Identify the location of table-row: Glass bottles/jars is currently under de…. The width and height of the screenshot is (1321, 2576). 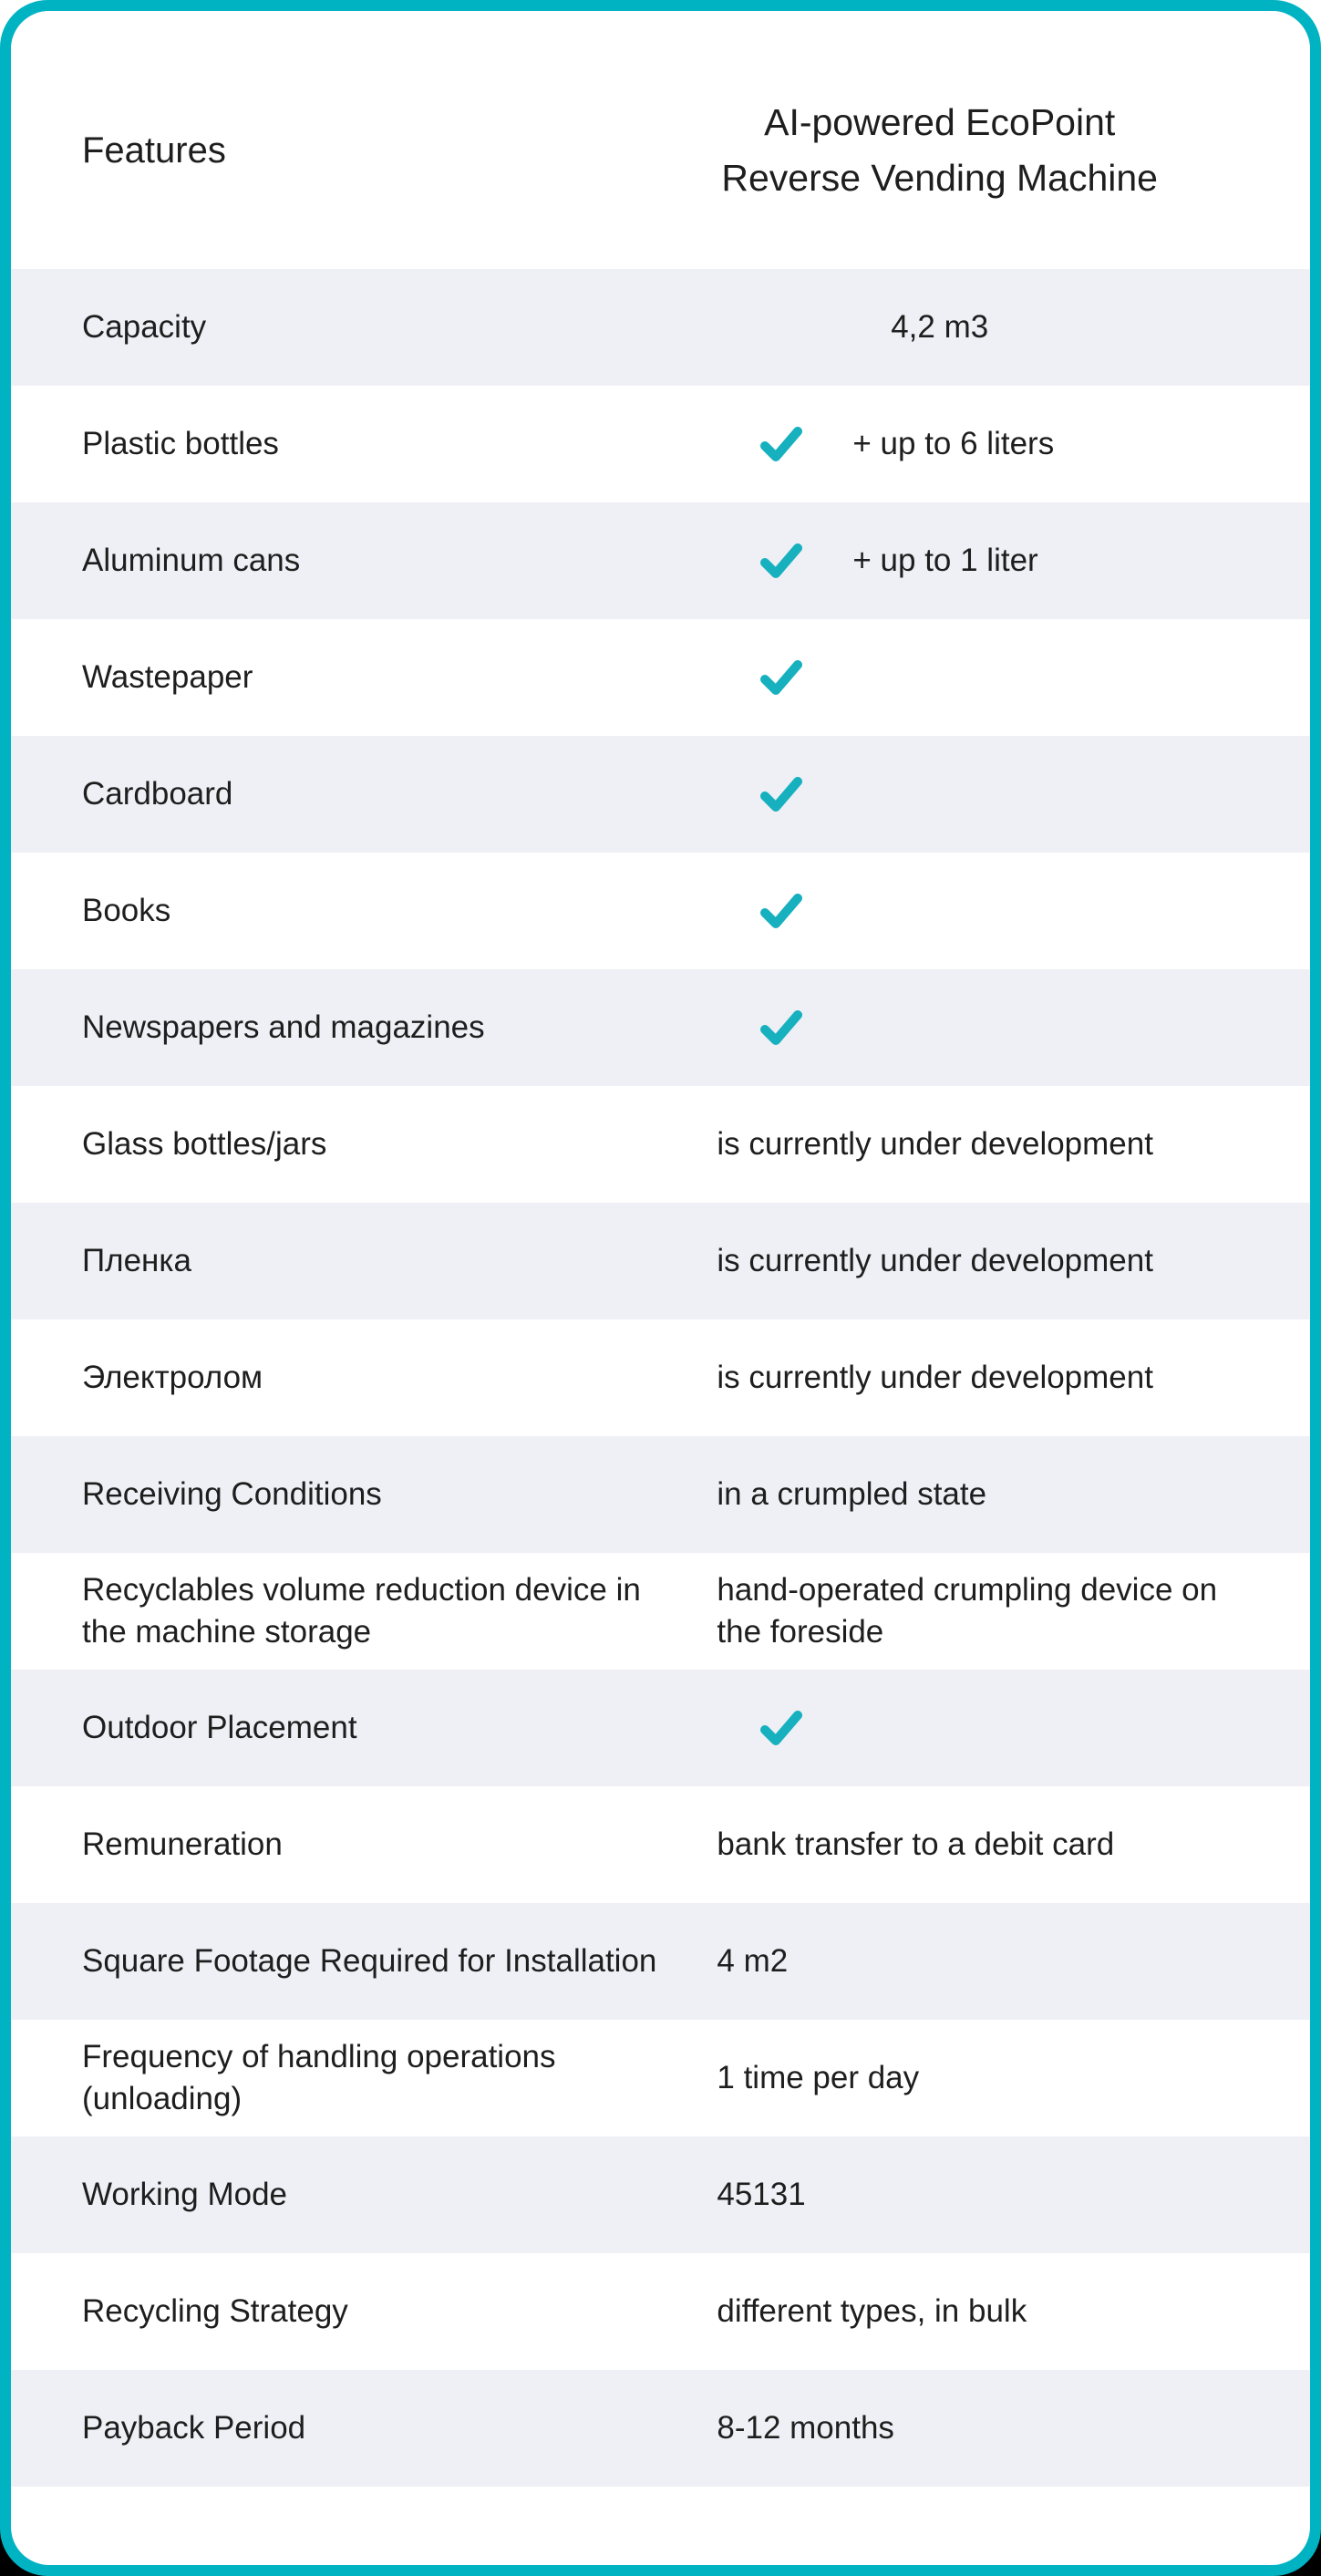
(661, 1144).